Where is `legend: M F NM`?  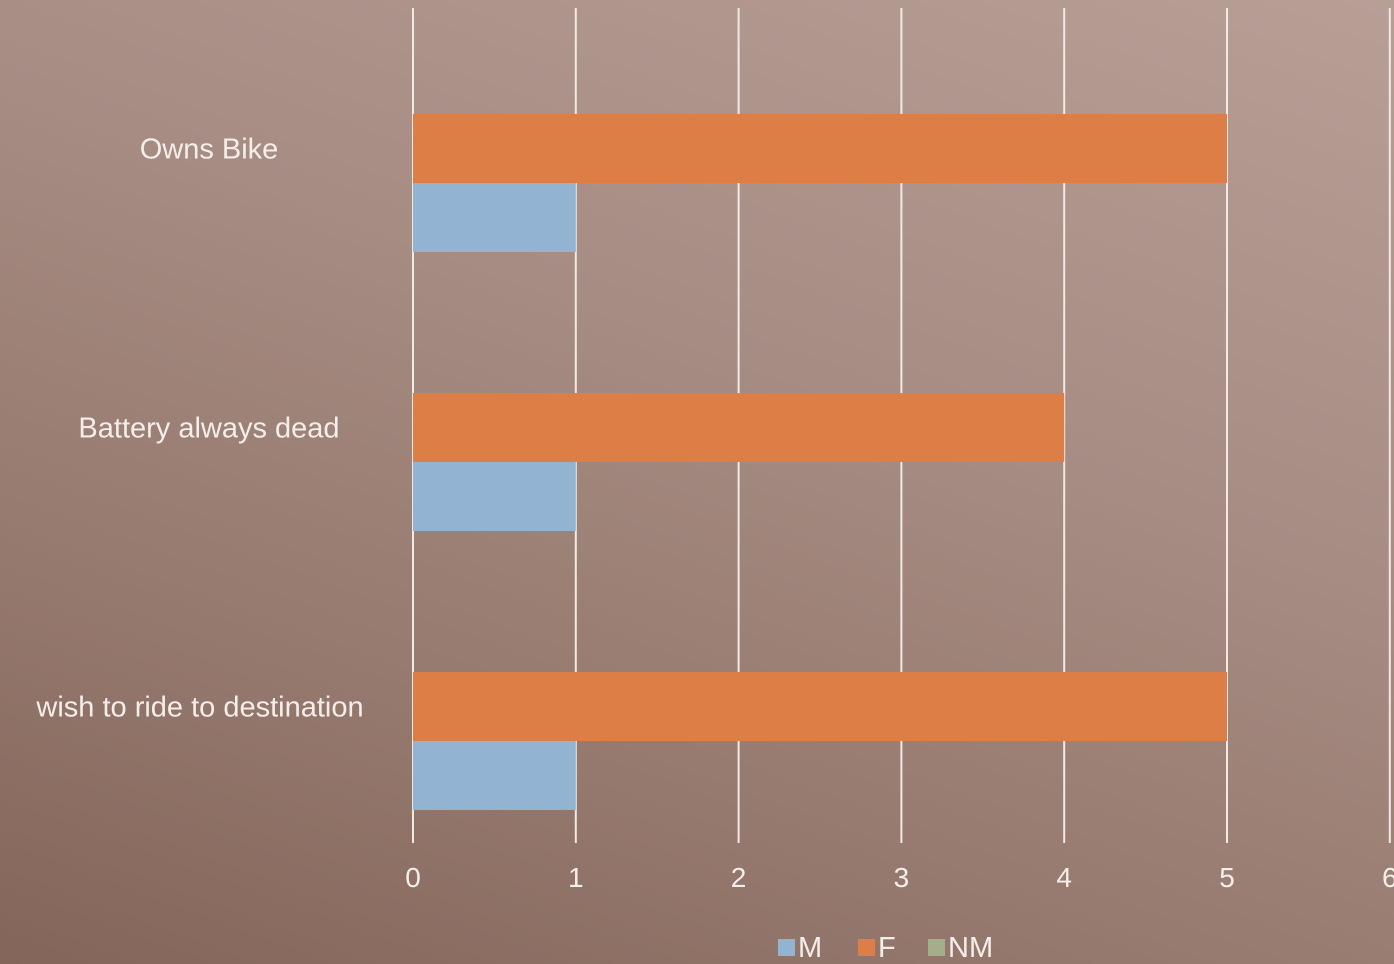
legend: M F NM is located at coordinates (885, 948).